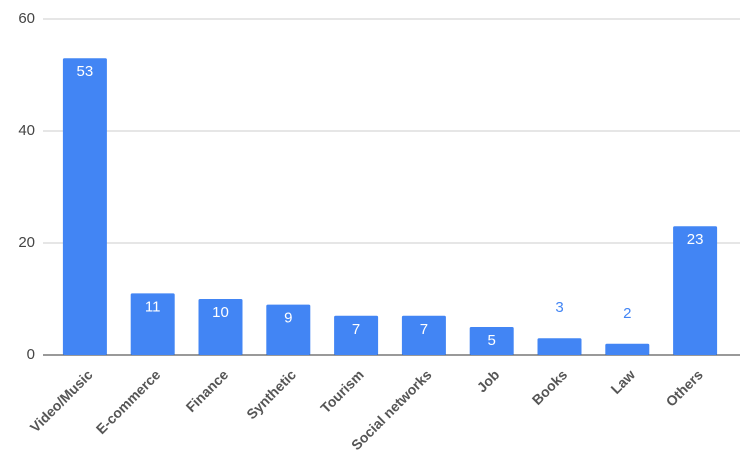 This screenshot has width=747, height=462. Describe the element at coordinates (627, 313) in the screenshot. I see `value-label: 2` at that location.